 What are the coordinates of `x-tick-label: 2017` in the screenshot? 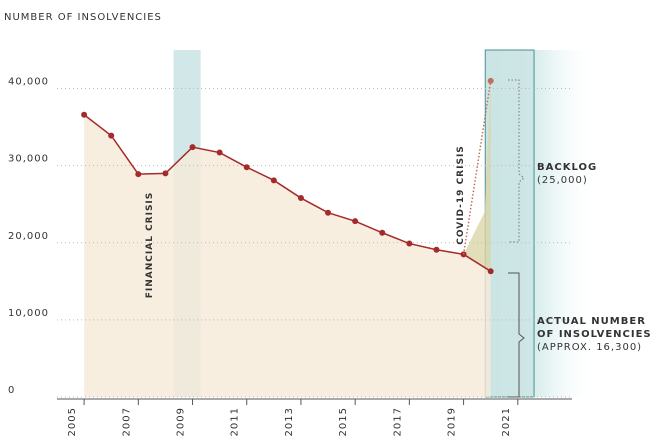 It's located at (397, 421).